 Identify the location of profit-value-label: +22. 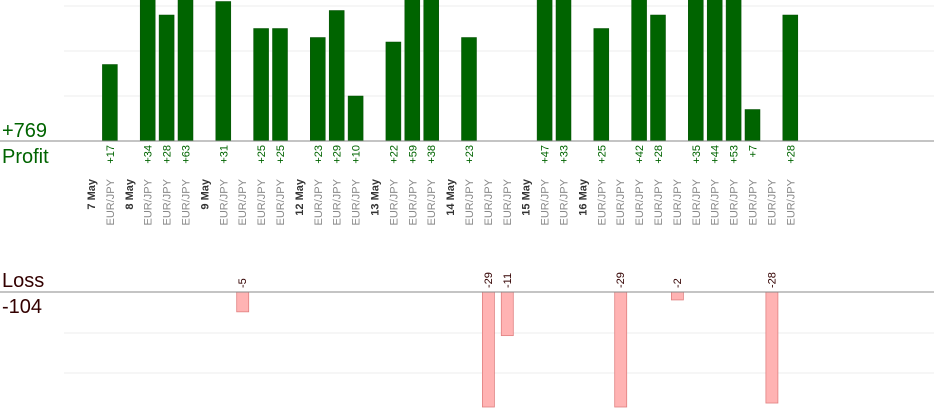
(394, 154).